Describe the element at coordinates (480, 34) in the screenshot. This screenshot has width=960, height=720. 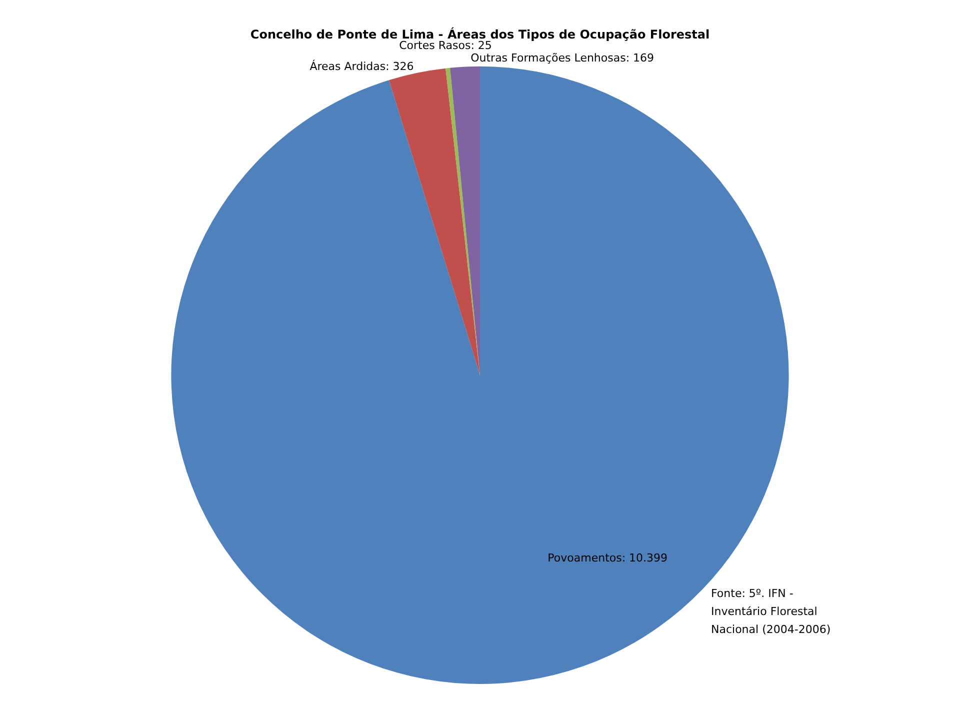
I see `chart-title: Concelho de Ponte de Lima - Áreas dos Tipos de Ocupação Florestal` at that location.